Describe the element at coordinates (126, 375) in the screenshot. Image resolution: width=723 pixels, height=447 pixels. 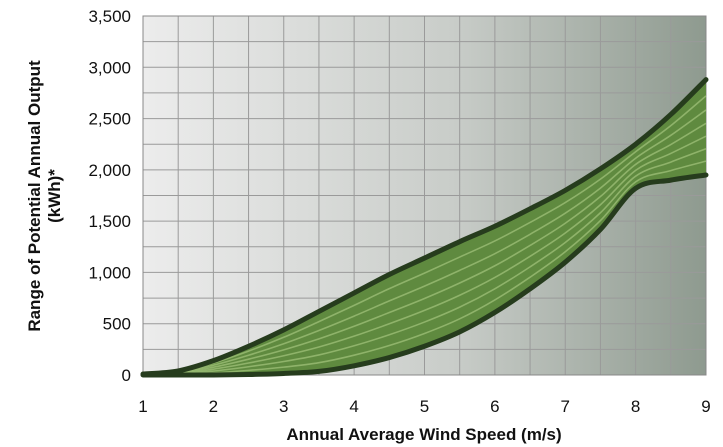
I see `y-tick-label: 0` at that location.